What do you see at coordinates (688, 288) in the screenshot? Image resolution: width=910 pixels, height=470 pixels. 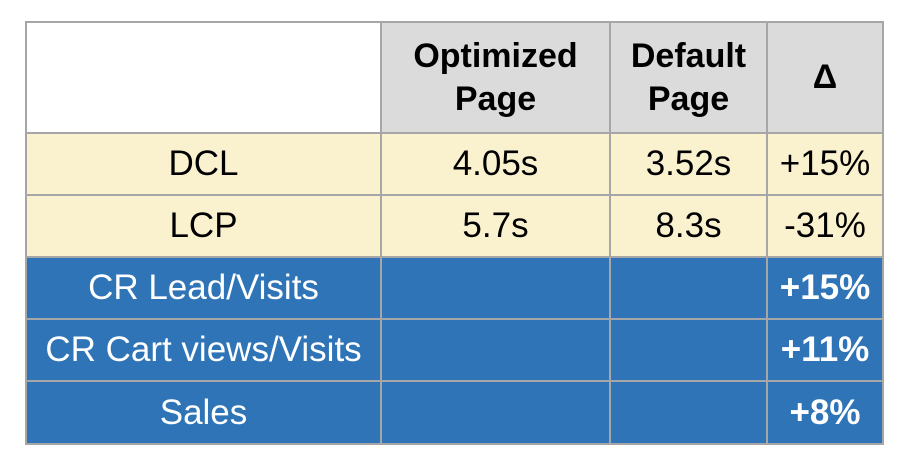 I see `cell-cr-lead-default` at bounding box center [688, 288].